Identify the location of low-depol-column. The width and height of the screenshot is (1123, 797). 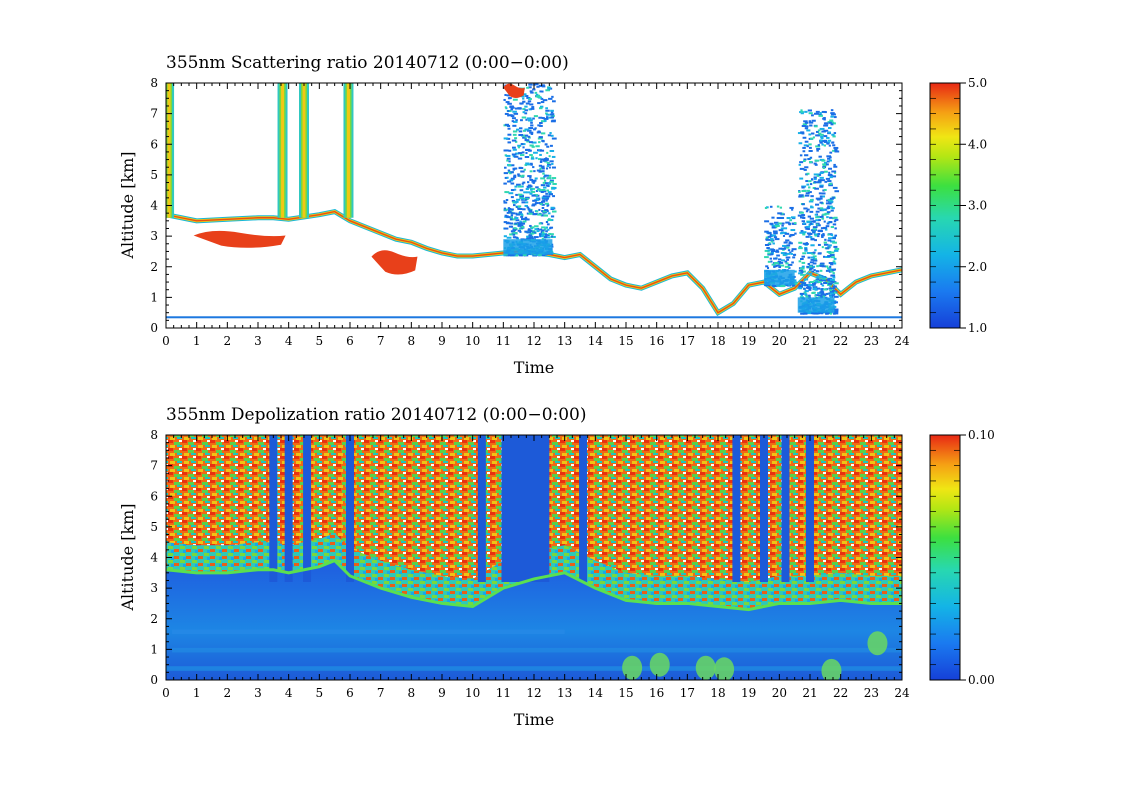
(764, 508).